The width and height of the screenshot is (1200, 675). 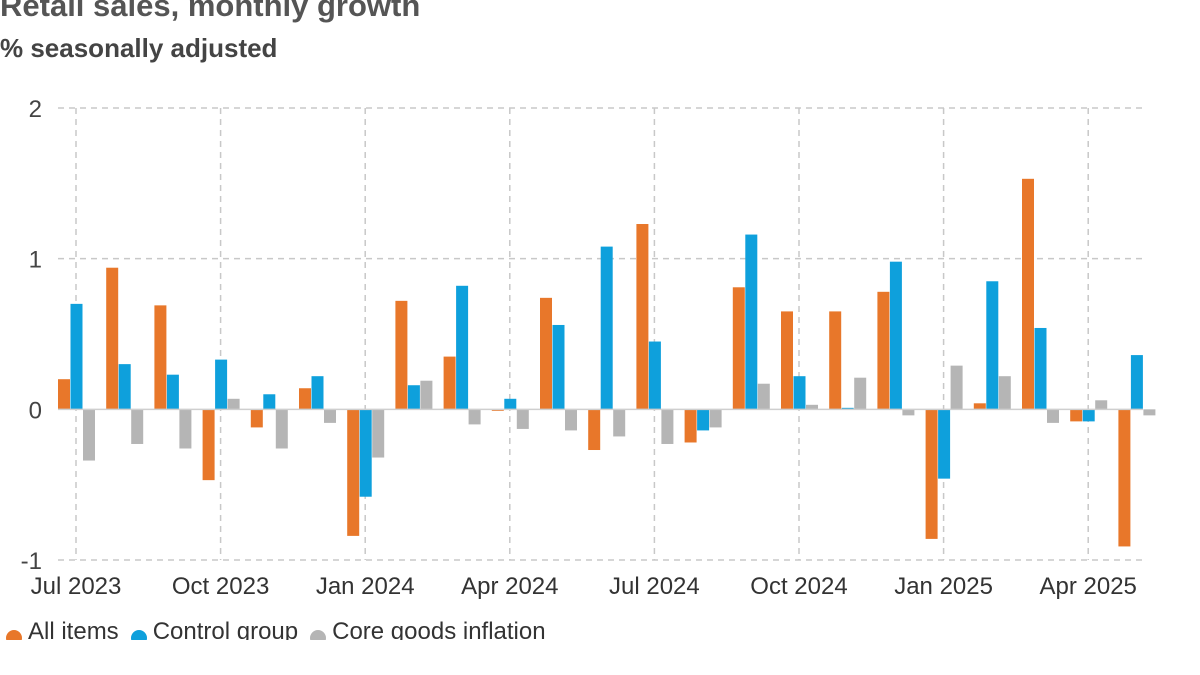 I want to click on bar-core-goods-inflation-oct-2023, so click(x=233, y=404).